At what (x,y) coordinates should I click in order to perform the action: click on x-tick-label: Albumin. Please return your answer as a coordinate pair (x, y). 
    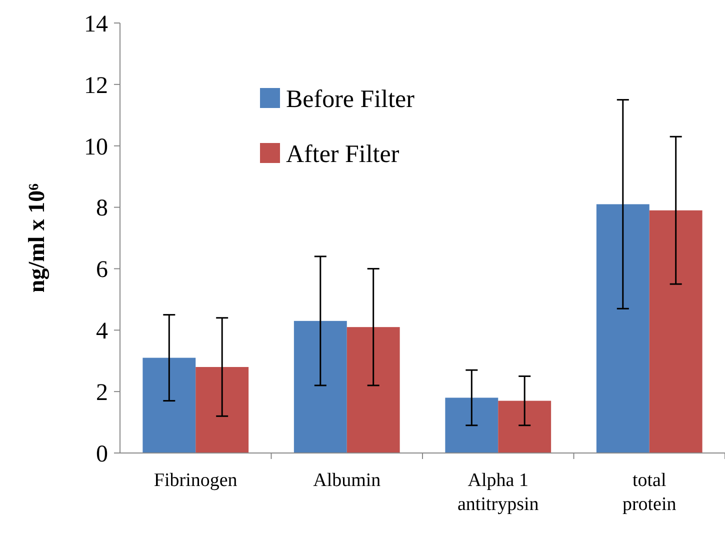
    Looking at the image, I should click on (347, 480).